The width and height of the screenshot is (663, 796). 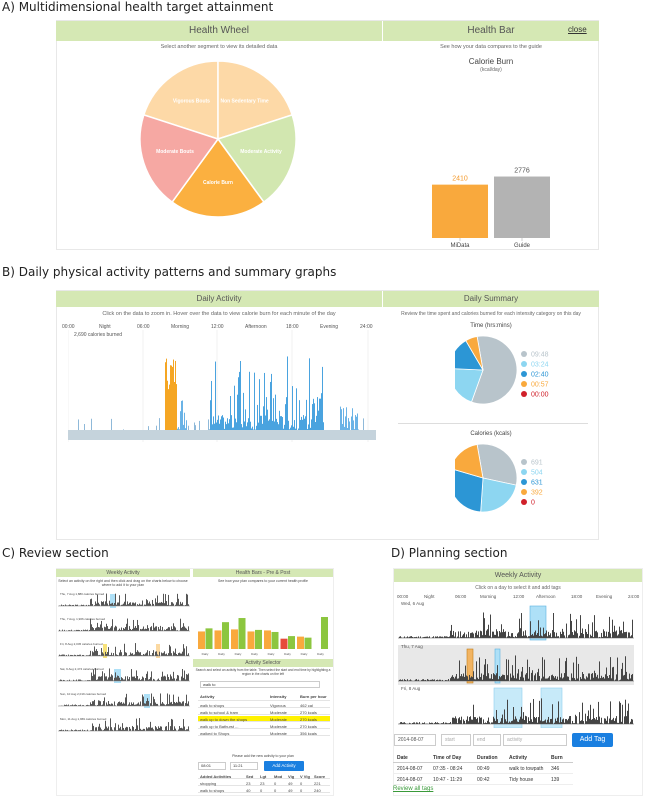 What do you see at coordinates (284, 766) in the screenshot?
I see `add-activity-button: Add Activity` at bounding box center [284, 766].